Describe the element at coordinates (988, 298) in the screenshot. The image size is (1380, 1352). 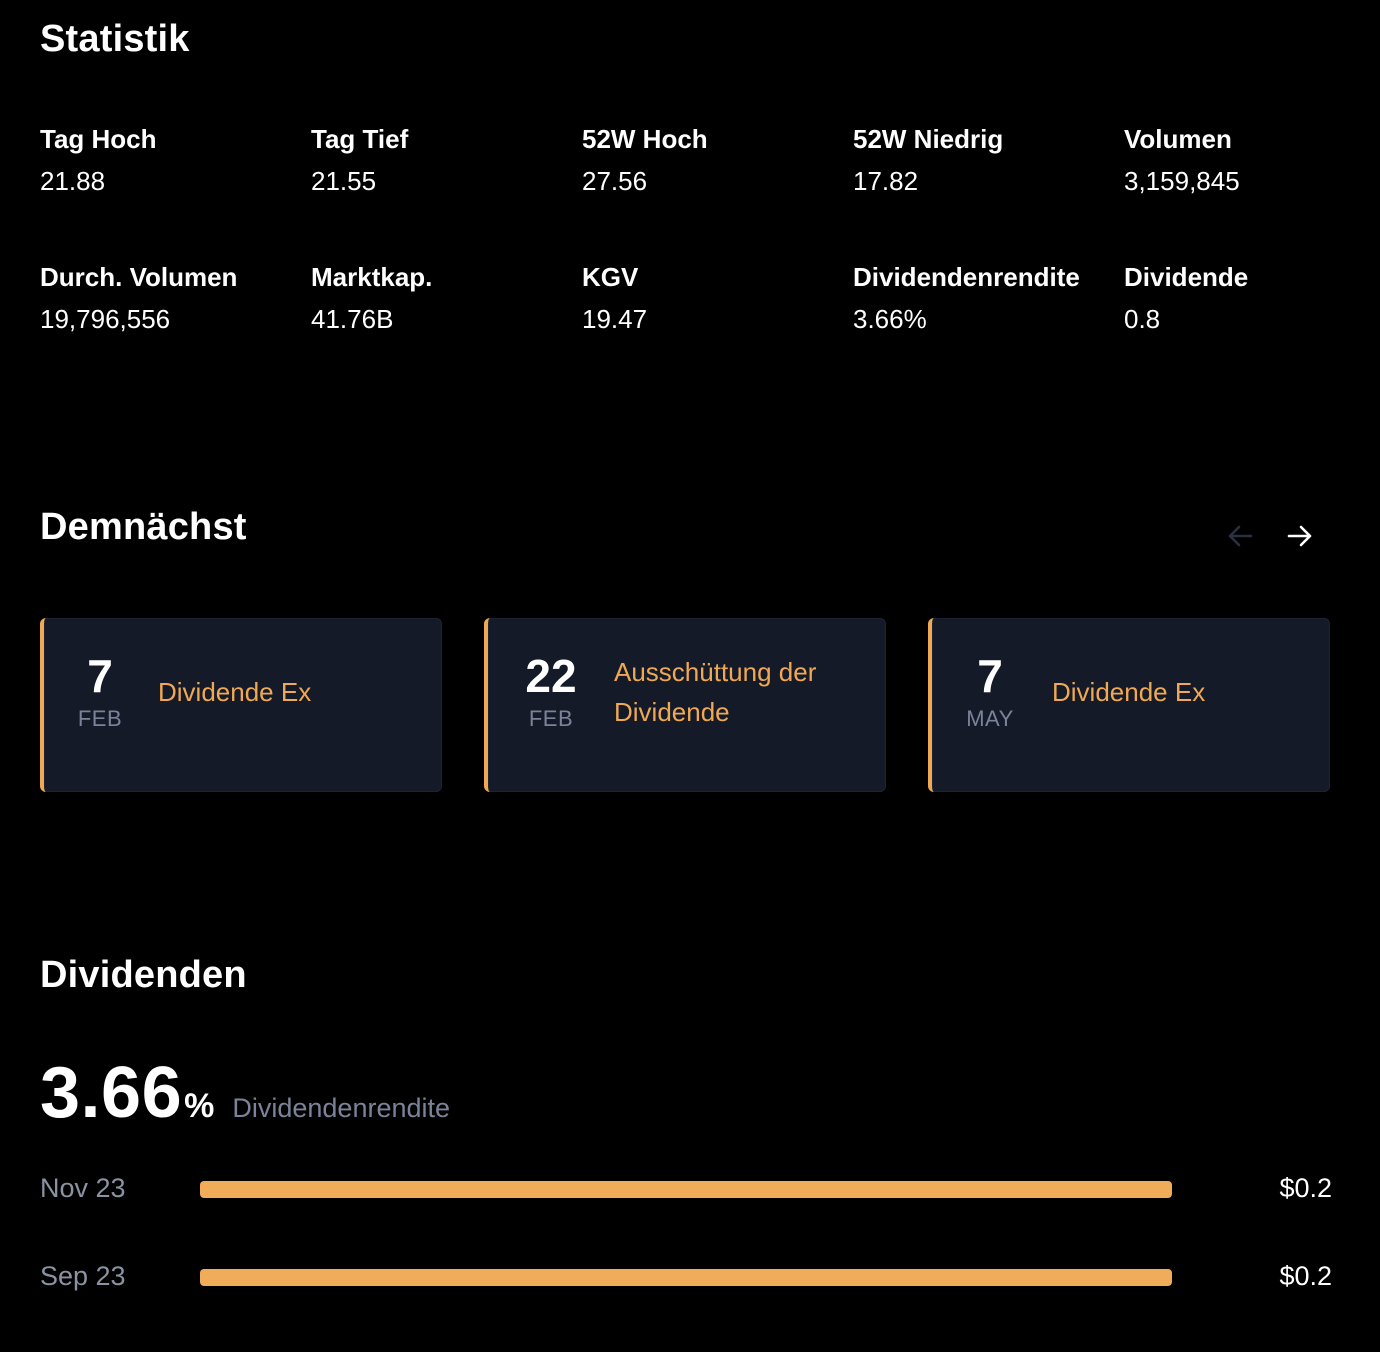
I see `stat-dividendenrendite: Dividendenrendite 3.66%` at that location.